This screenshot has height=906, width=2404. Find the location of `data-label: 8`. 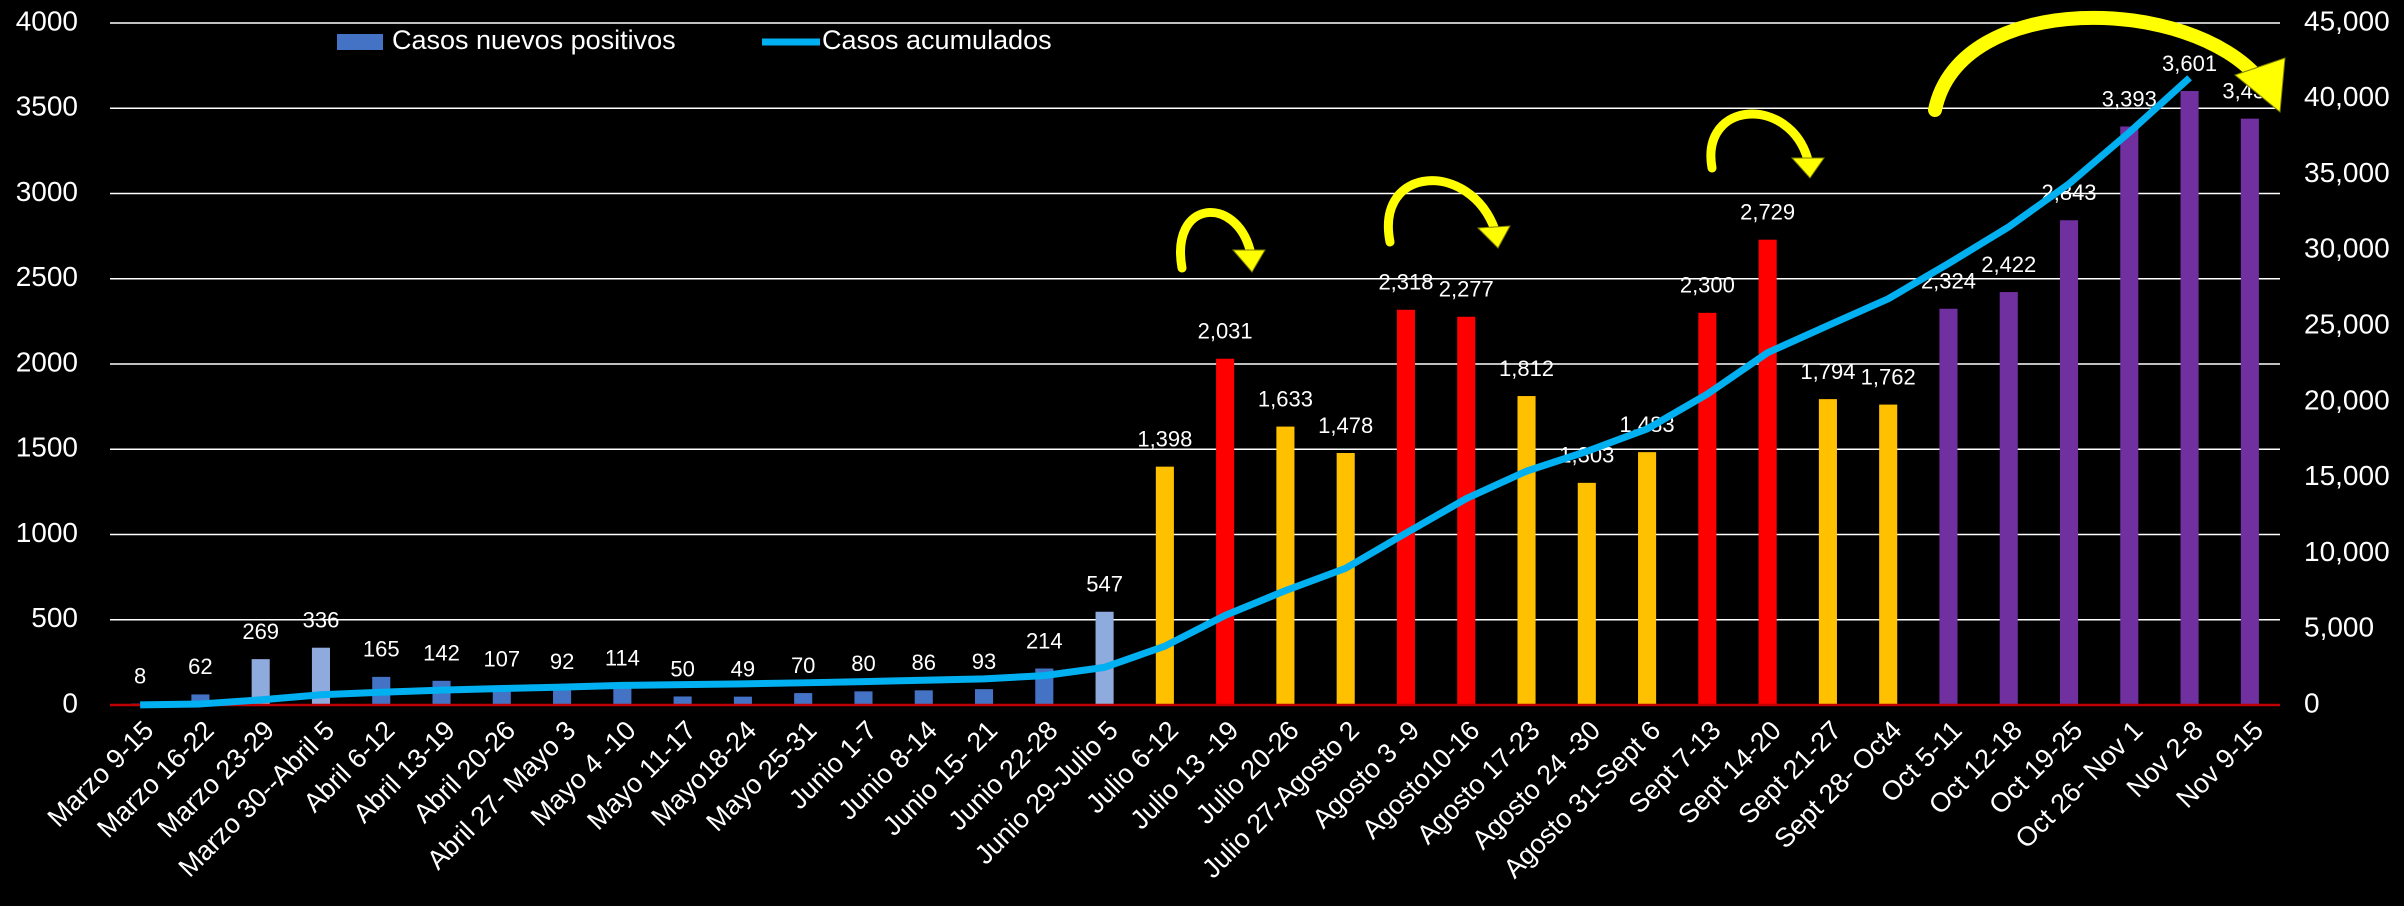

data-label: 8 is located at coordinates (140, 675).